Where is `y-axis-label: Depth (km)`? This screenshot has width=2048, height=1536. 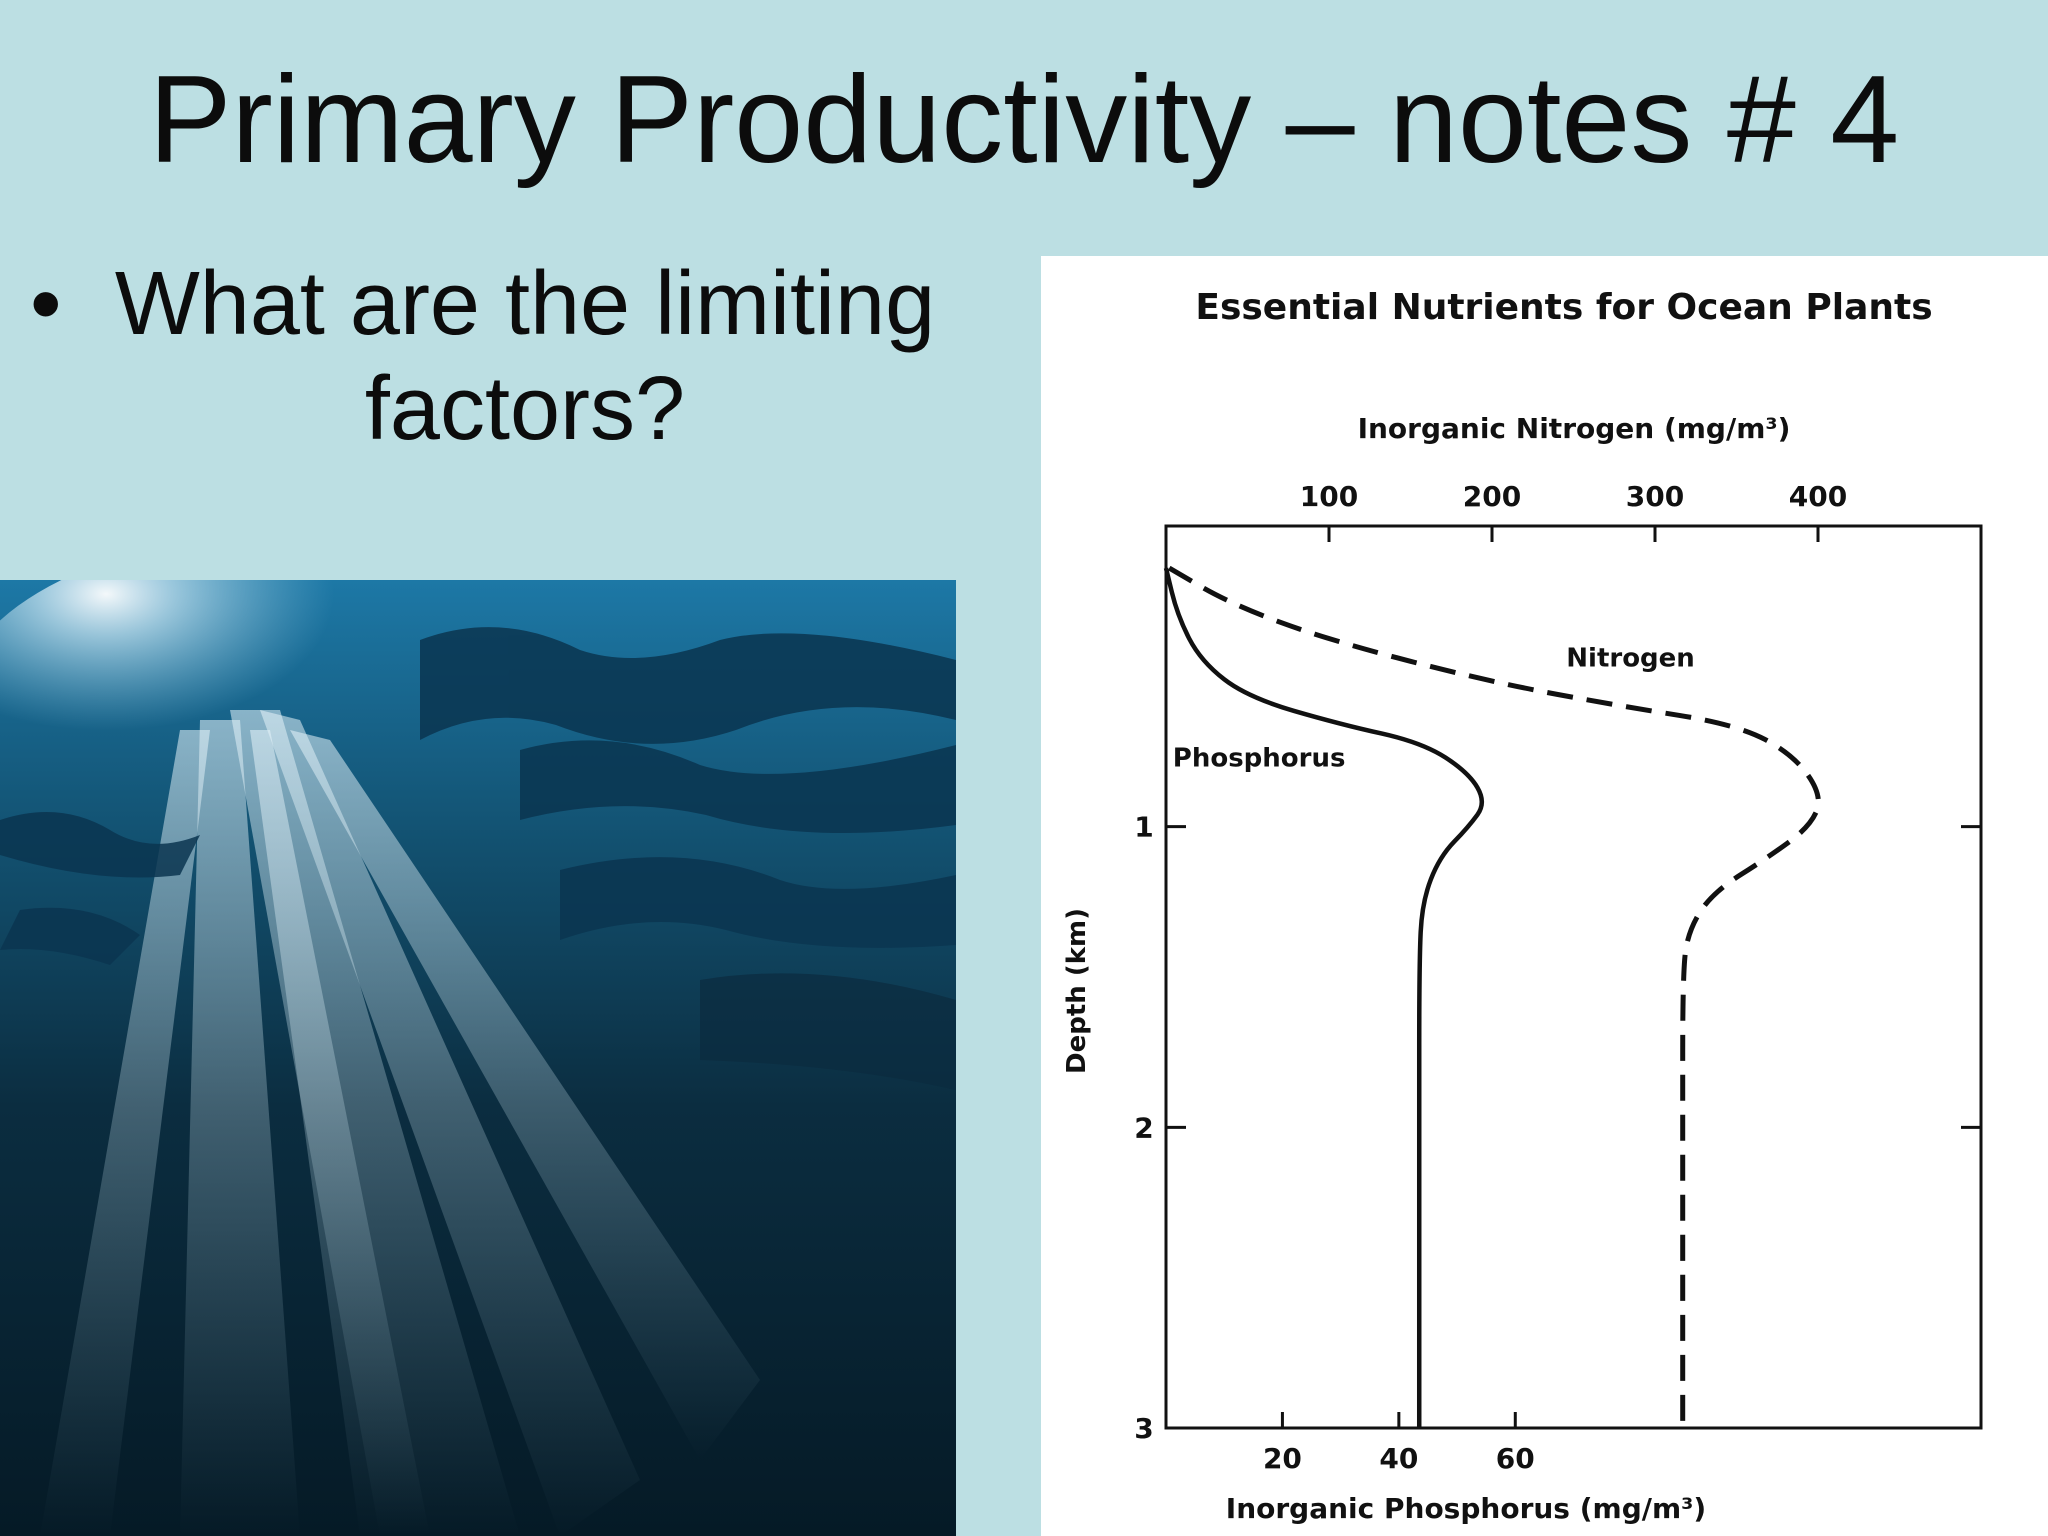 y-axis-label: Depth (km) is located at coordinates (1077, 991).